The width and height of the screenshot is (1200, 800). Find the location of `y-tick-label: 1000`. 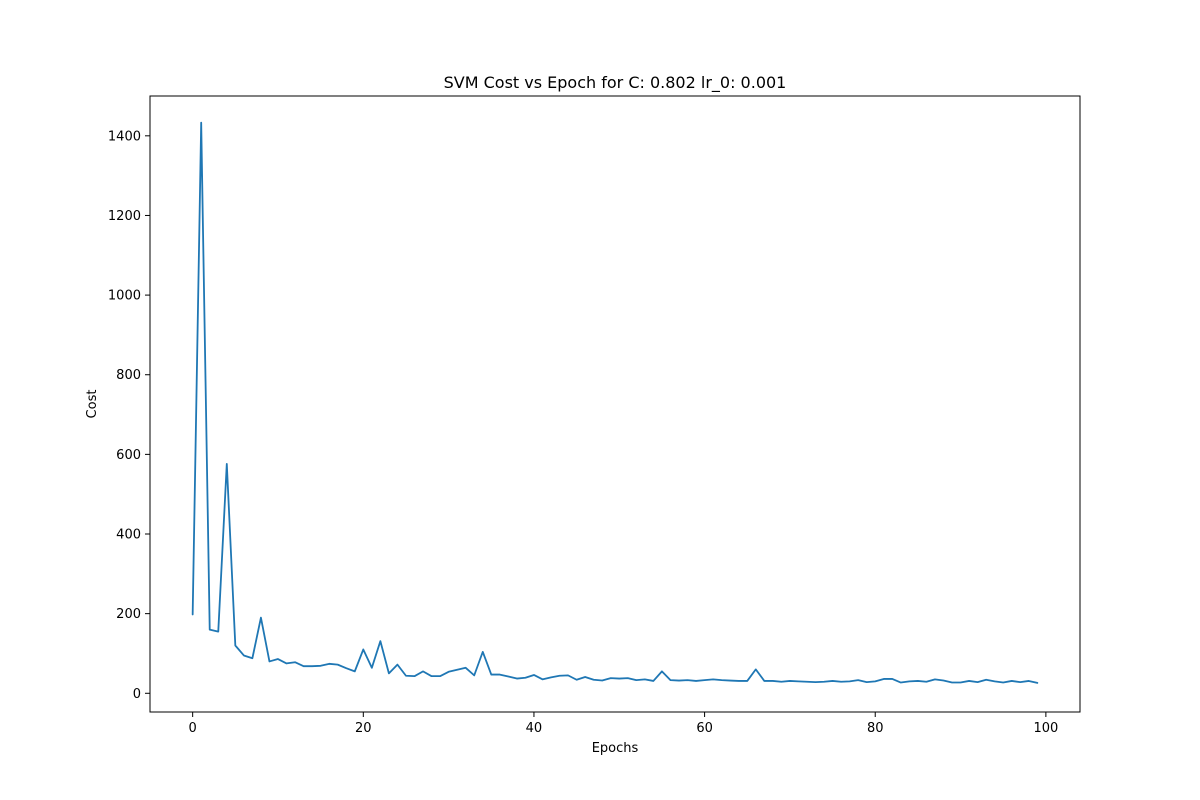

y-tick-label: 1000 is located at coordinates (124, 296).